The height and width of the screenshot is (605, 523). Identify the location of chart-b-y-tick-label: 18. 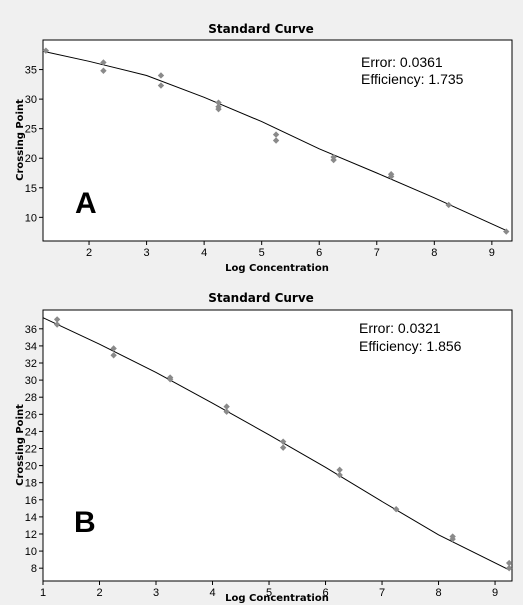
(31, 484).